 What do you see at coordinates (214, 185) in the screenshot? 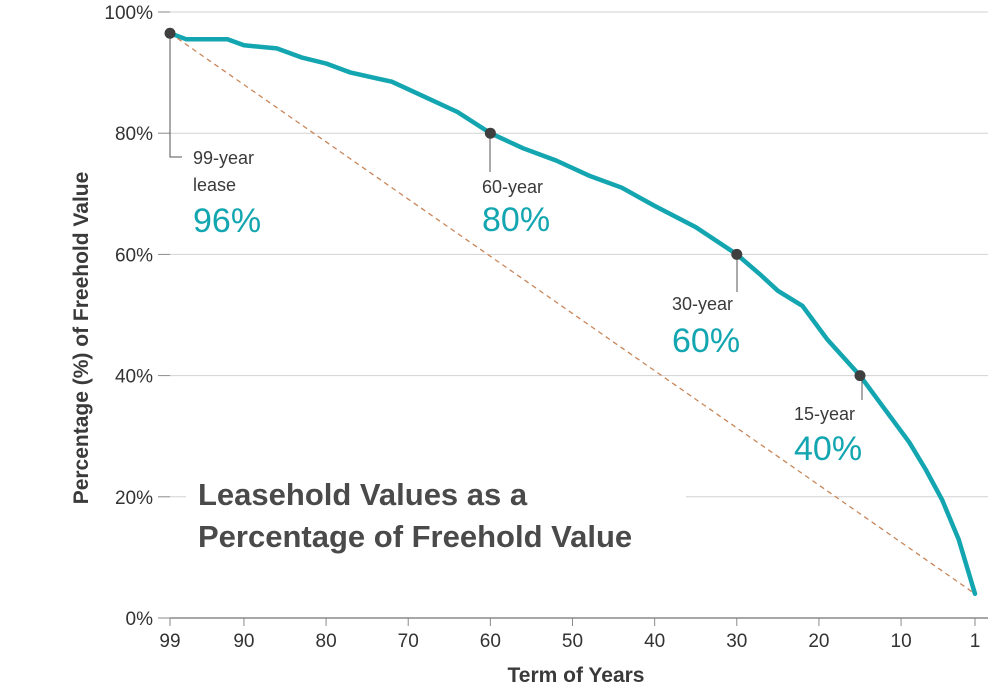
I see `annotation-label: lease` at bounding box center [214, 185].